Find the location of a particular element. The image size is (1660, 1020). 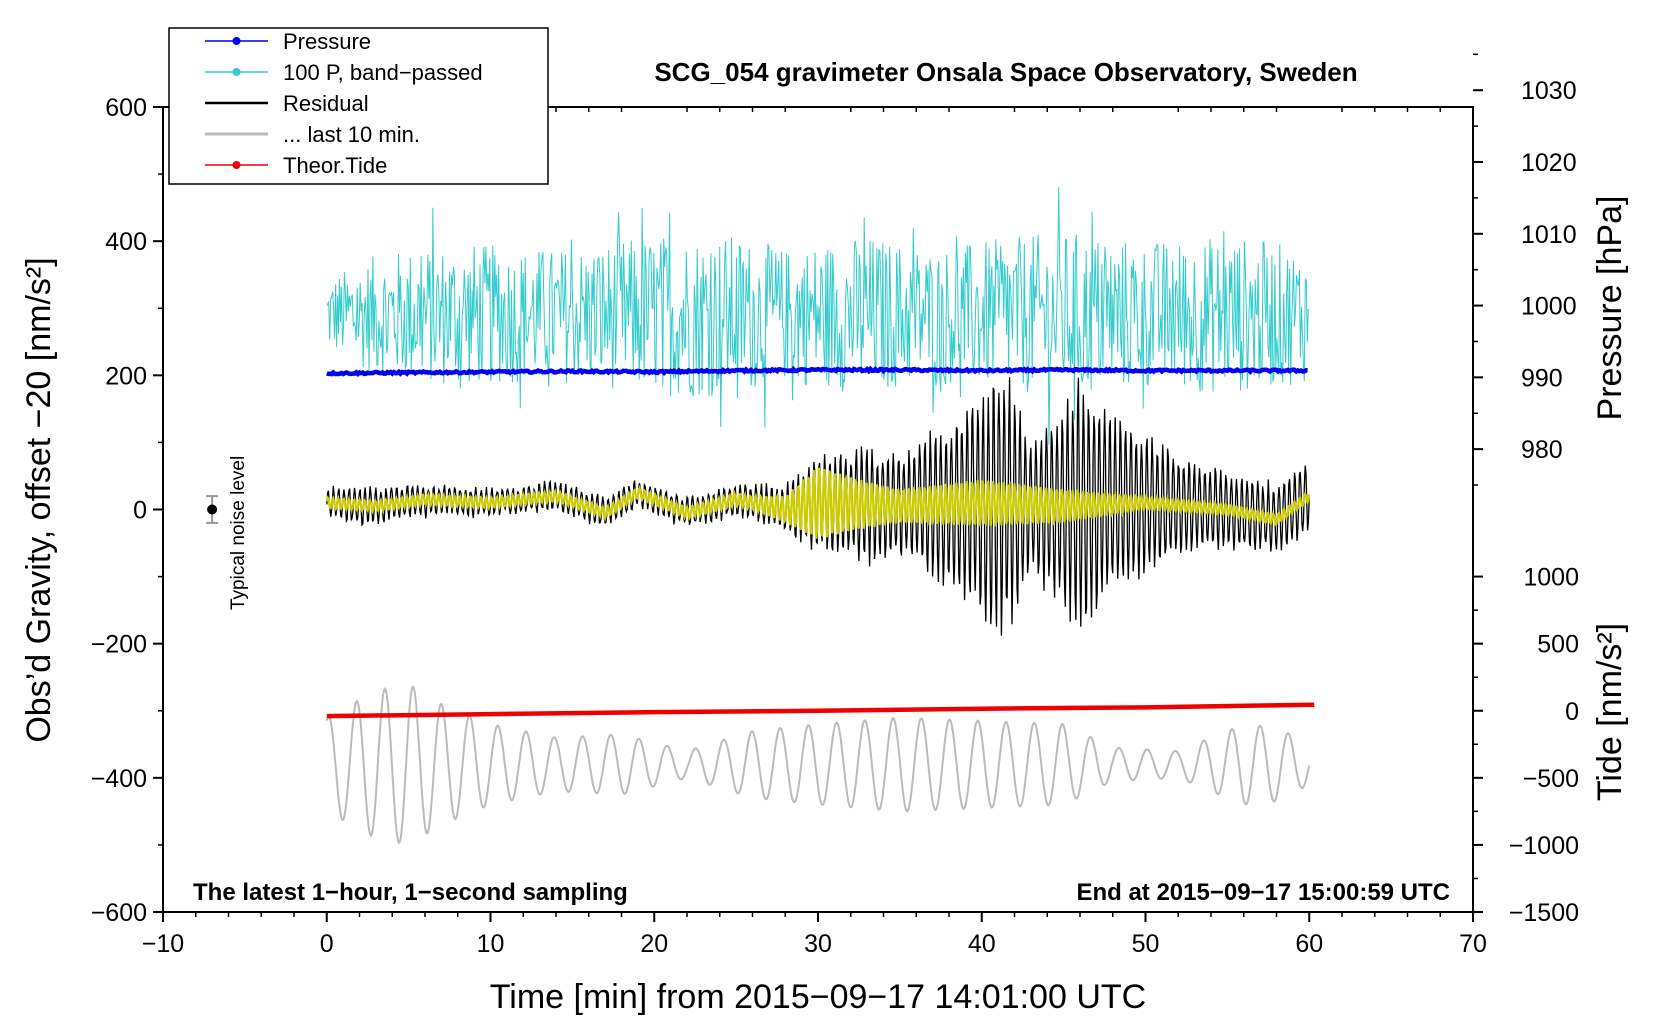

noise-point is located at coordinates (212, 509).